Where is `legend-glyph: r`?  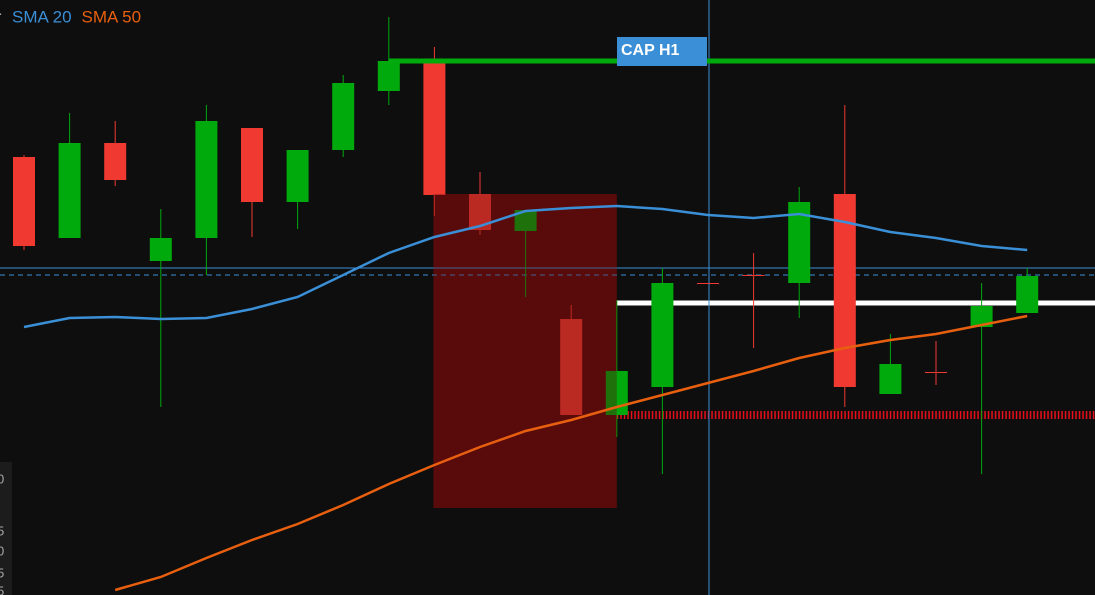
legend-glyph: r is located at coordinates (1, 17).